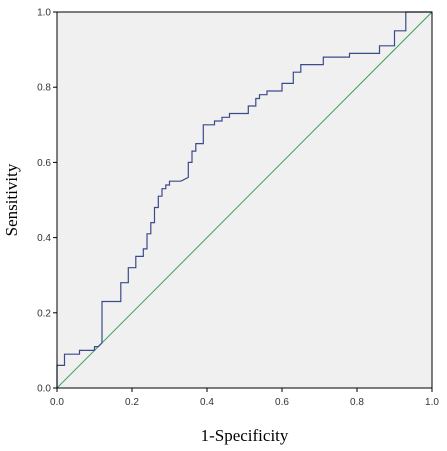 The height and width of the screenshot is (451, 447). Describe the element at coordinates (282, 402) in the screenshot. I see `x-tick-label: 0.6` at that location.